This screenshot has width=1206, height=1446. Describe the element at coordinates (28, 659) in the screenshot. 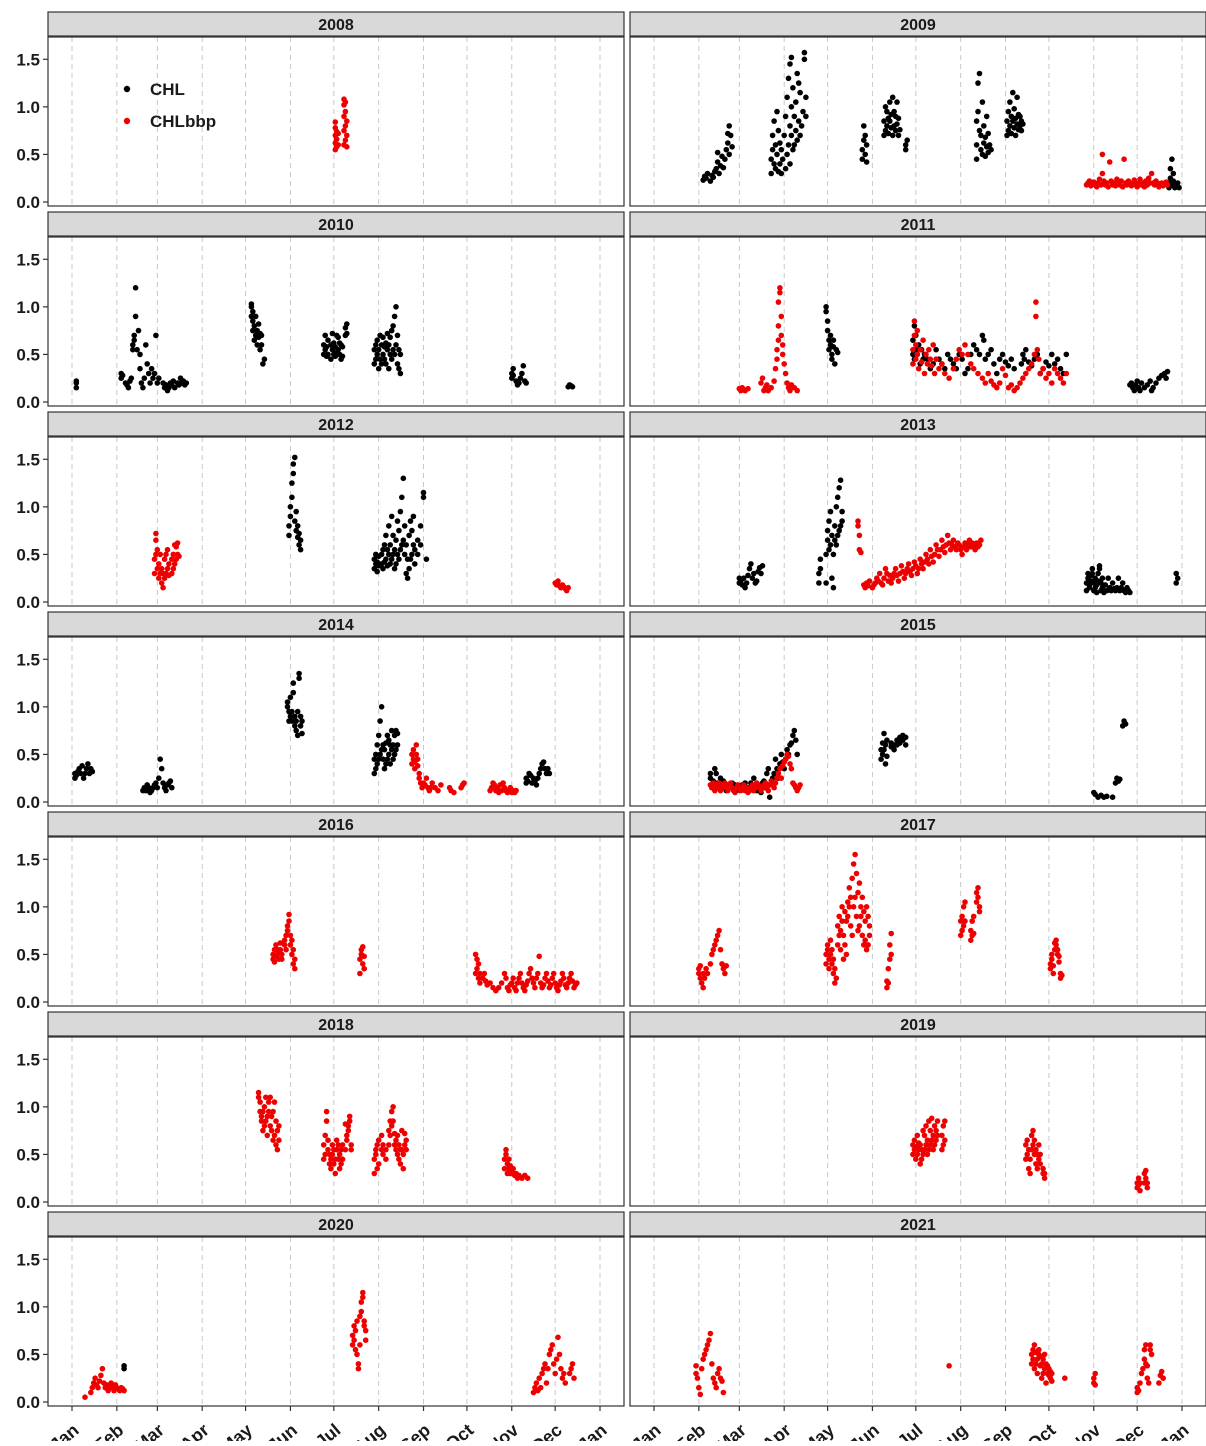

I see `y-tick-label: 1.5` at that location.